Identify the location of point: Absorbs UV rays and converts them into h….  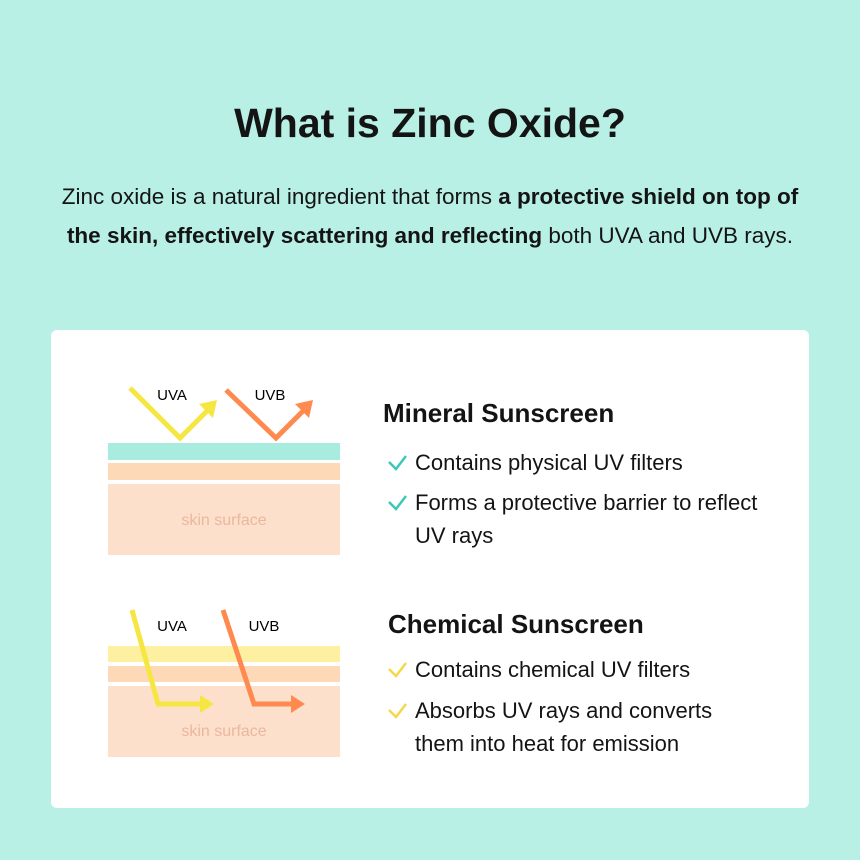
(564, 727).